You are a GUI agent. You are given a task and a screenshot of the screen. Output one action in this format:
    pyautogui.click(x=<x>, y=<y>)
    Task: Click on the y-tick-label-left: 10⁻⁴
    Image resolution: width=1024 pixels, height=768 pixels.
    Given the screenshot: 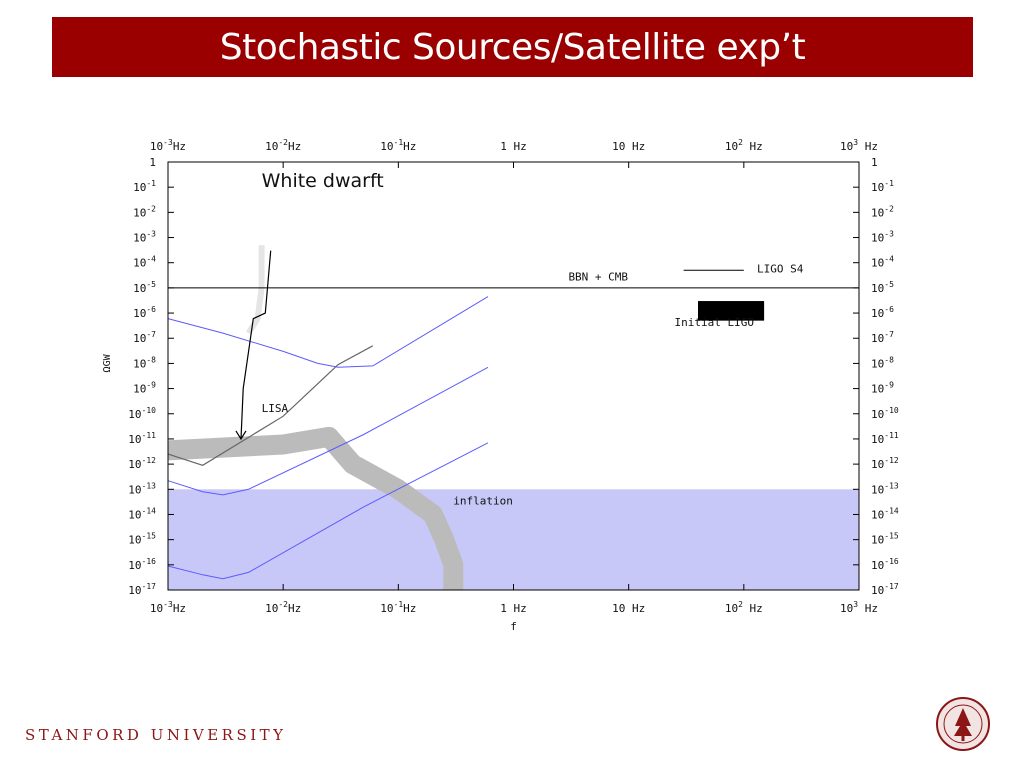 What is the action you would take?
    pyautogui.click(x=144, y=262)
    